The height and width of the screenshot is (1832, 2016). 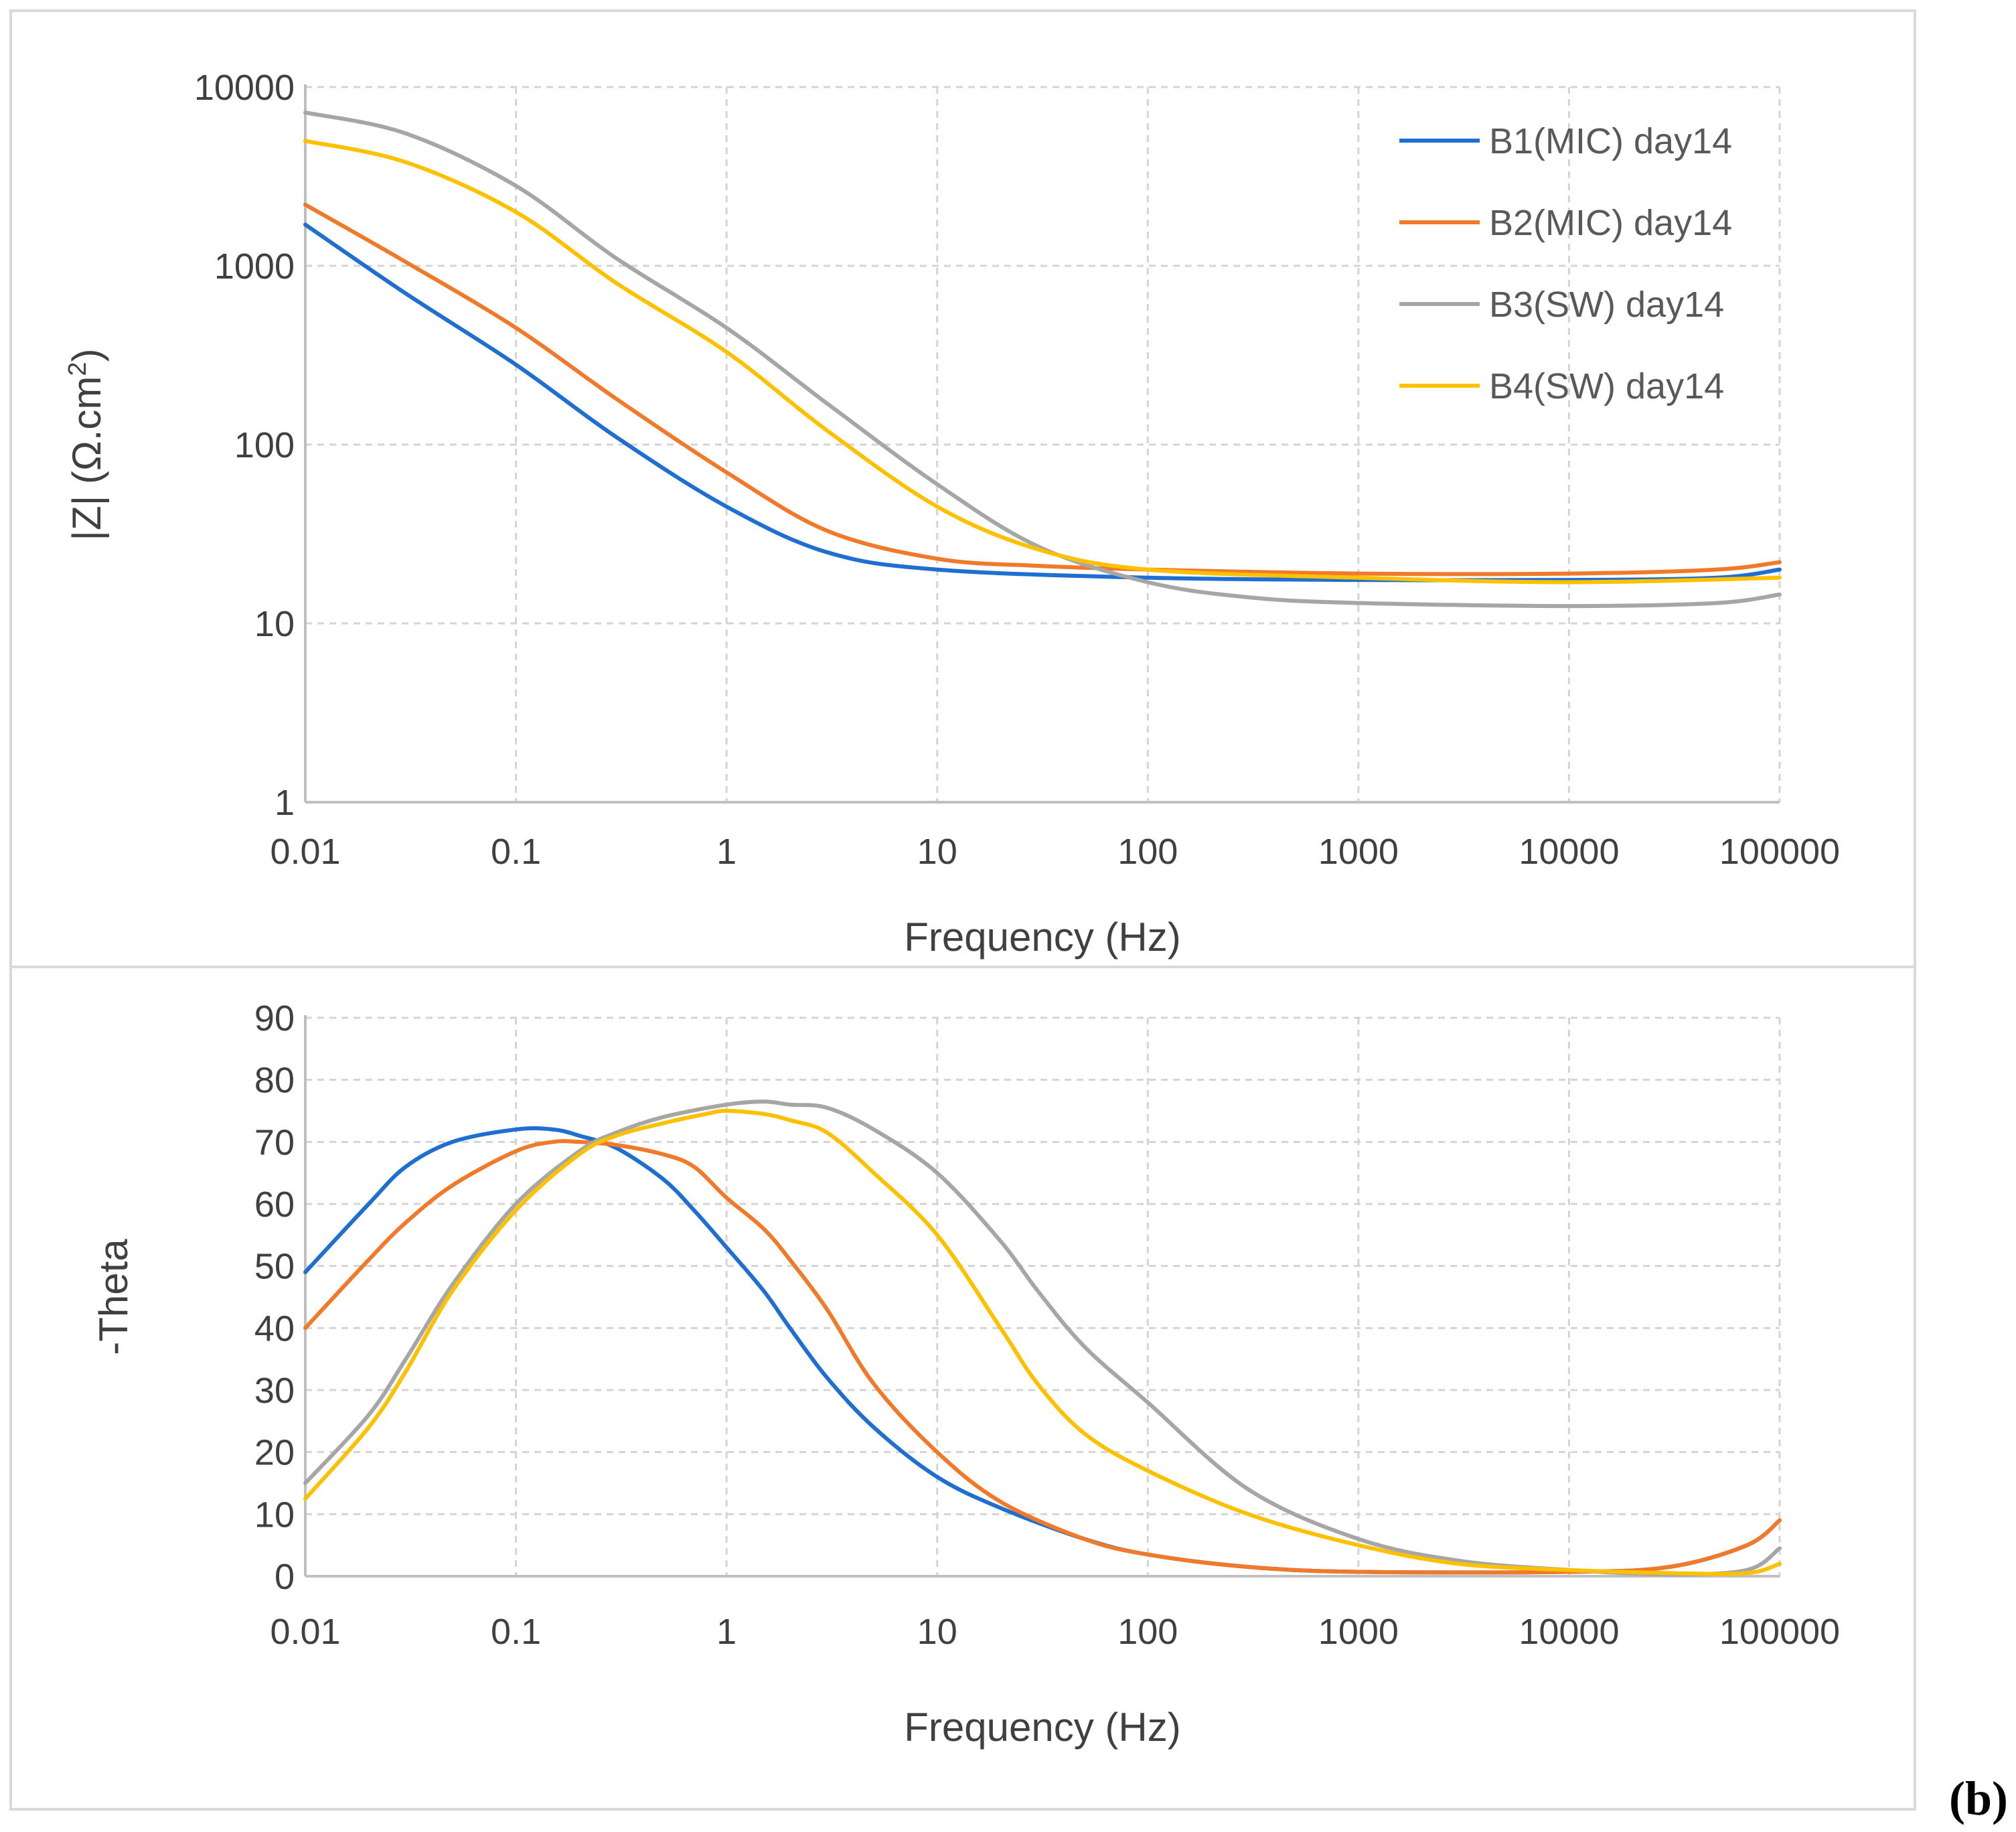 What do you see at coordinates (1610, 141) in the screenshot?
I see `legend-label-b1: B1(MIC) day14` at bounding box center [1610, 141].